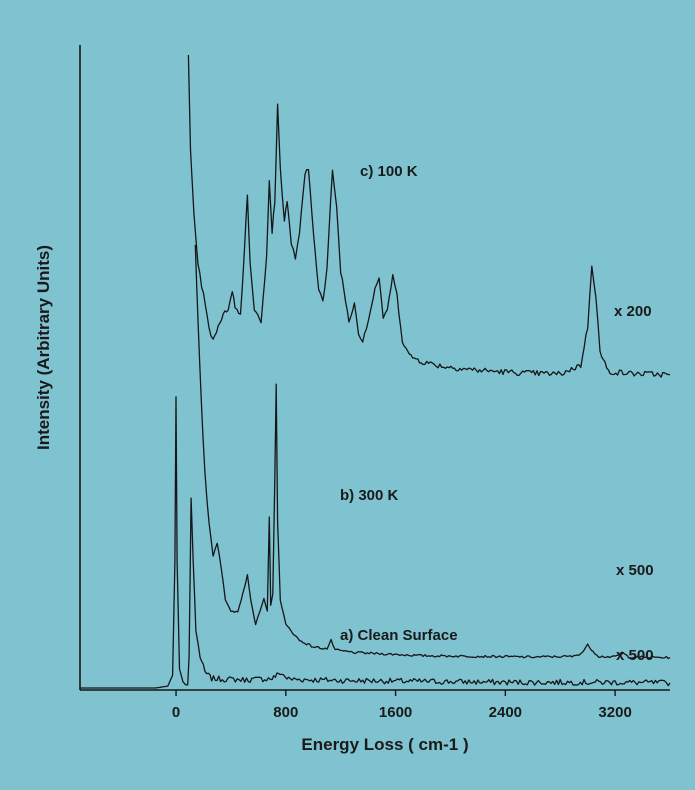 This screenshot has width=695, height=790. What do you see at coordinates (384, 744) in the screenshot?
I see `x-axis-title: Energy Loss ( cm-1 )` at bounding box center [384, 744].